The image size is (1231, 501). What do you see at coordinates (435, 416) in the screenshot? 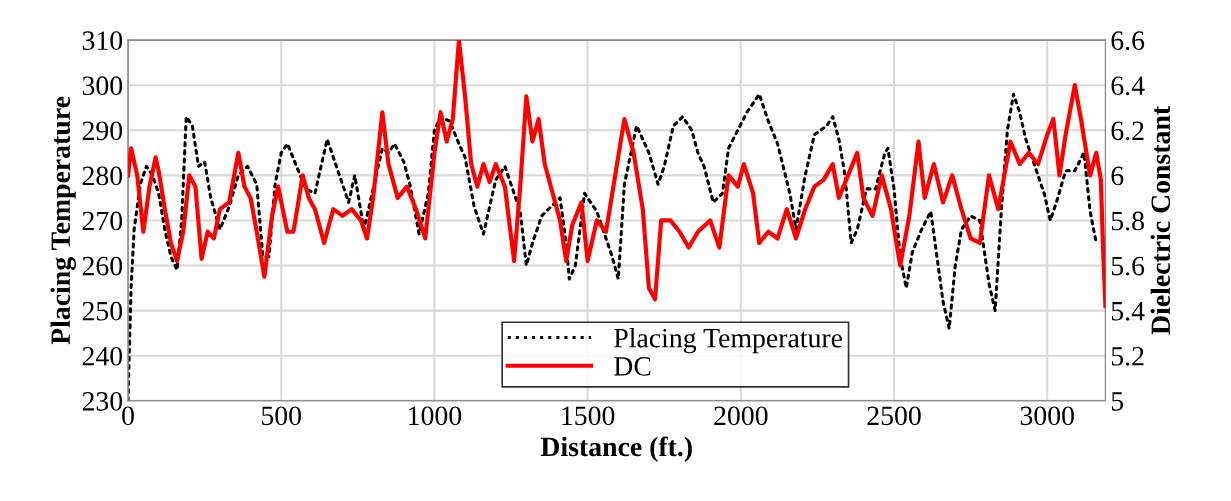
I see `x-tick-label: 1000` at bounding box center [435, 416].